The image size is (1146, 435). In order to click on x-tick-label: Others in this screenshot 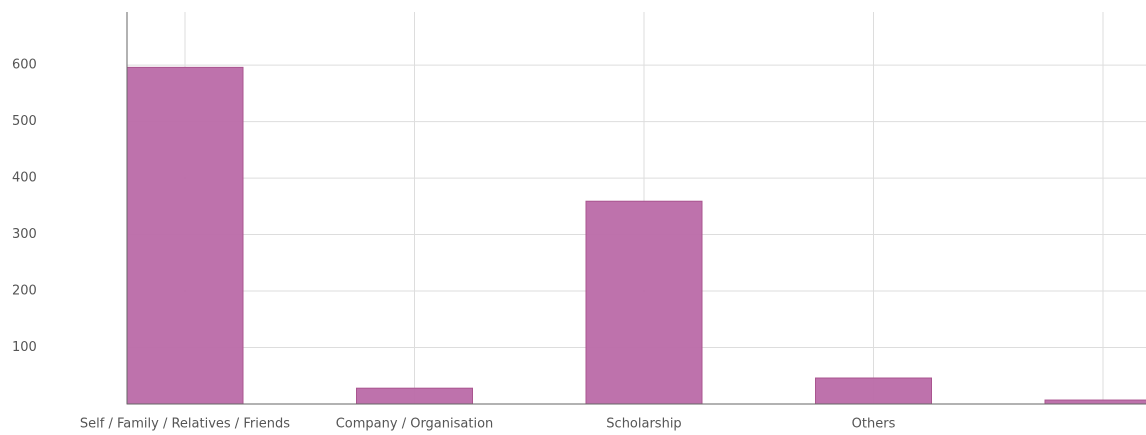, I will do `click(874, 424)`.